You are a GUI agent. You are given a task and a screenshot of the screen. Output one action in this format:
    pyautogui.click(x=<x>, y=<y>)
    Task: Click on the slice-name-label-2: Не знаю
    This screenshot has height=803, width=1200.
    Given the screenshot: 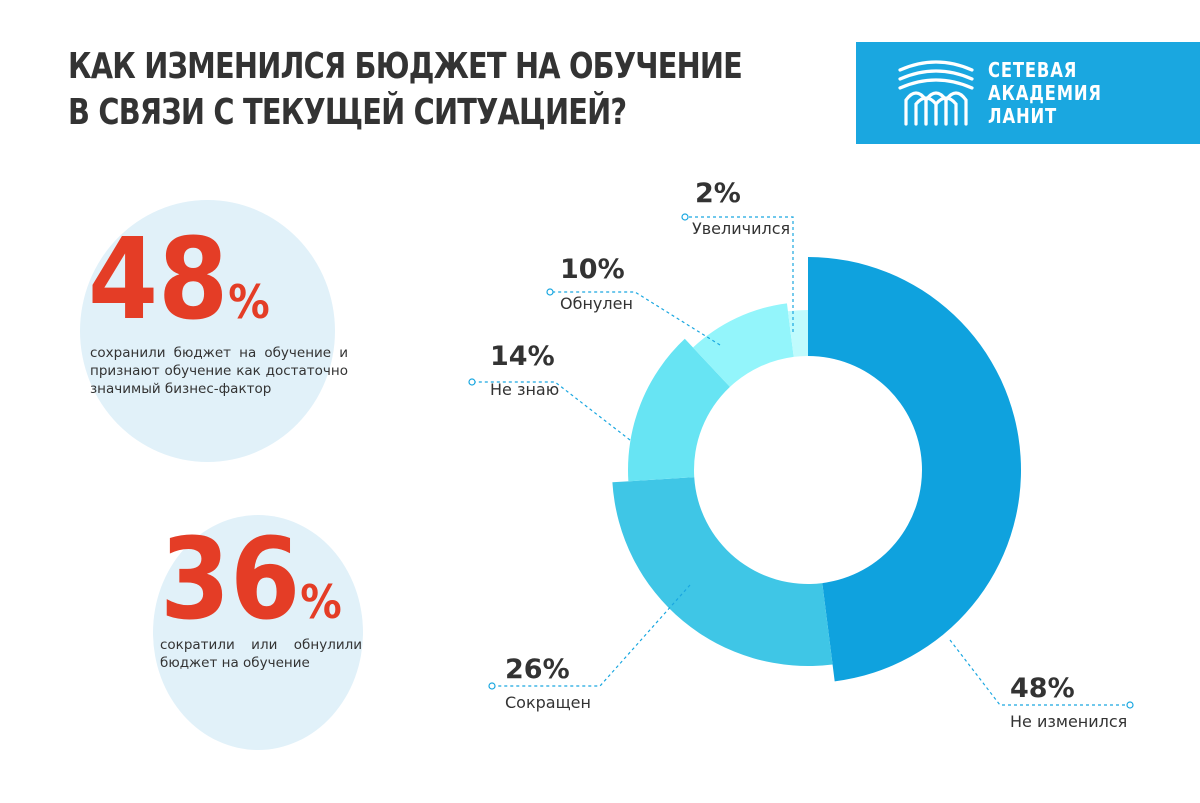 What is the action you would take?
    pyautogui.click(x=524, y=389)
    